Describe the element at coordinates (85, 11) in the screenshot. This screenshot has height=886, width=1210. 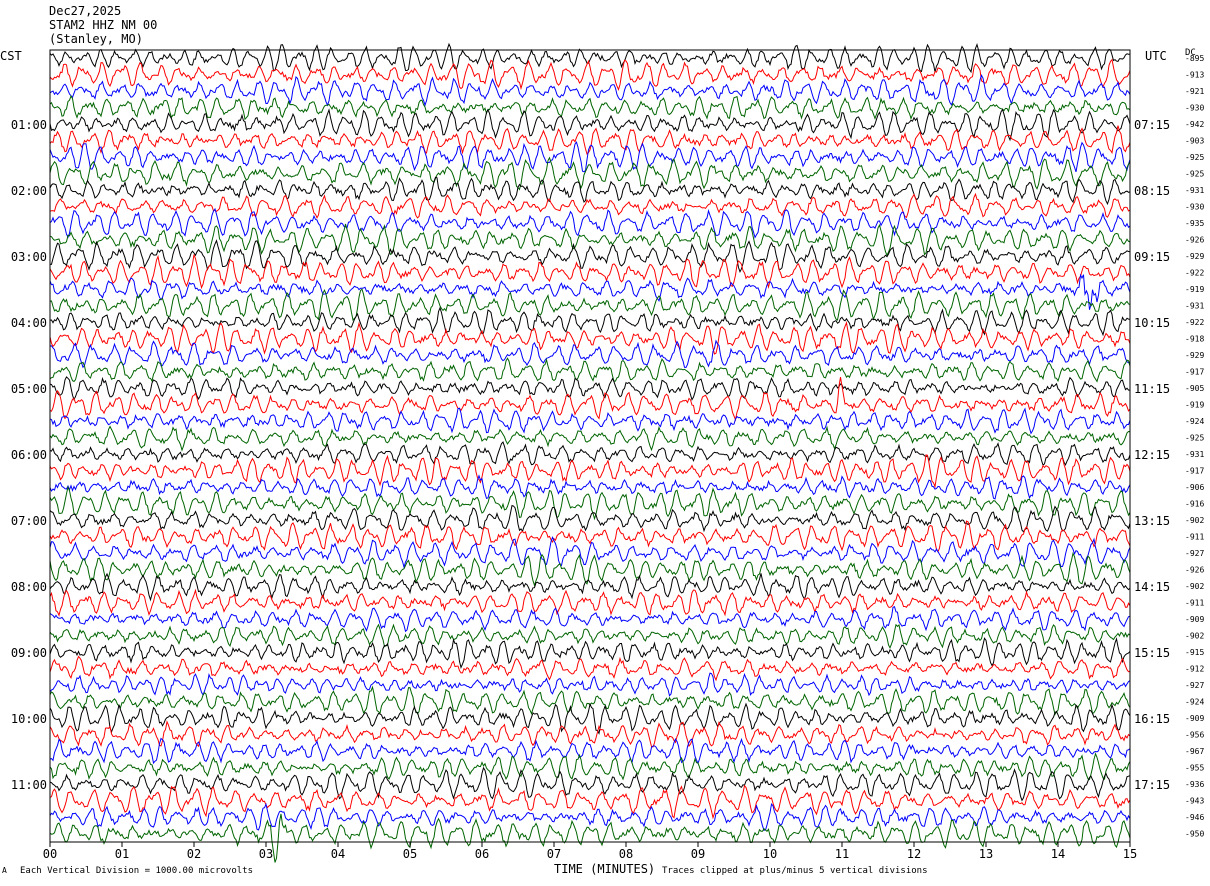
I see `header-date: Dec27,2025` at that location.